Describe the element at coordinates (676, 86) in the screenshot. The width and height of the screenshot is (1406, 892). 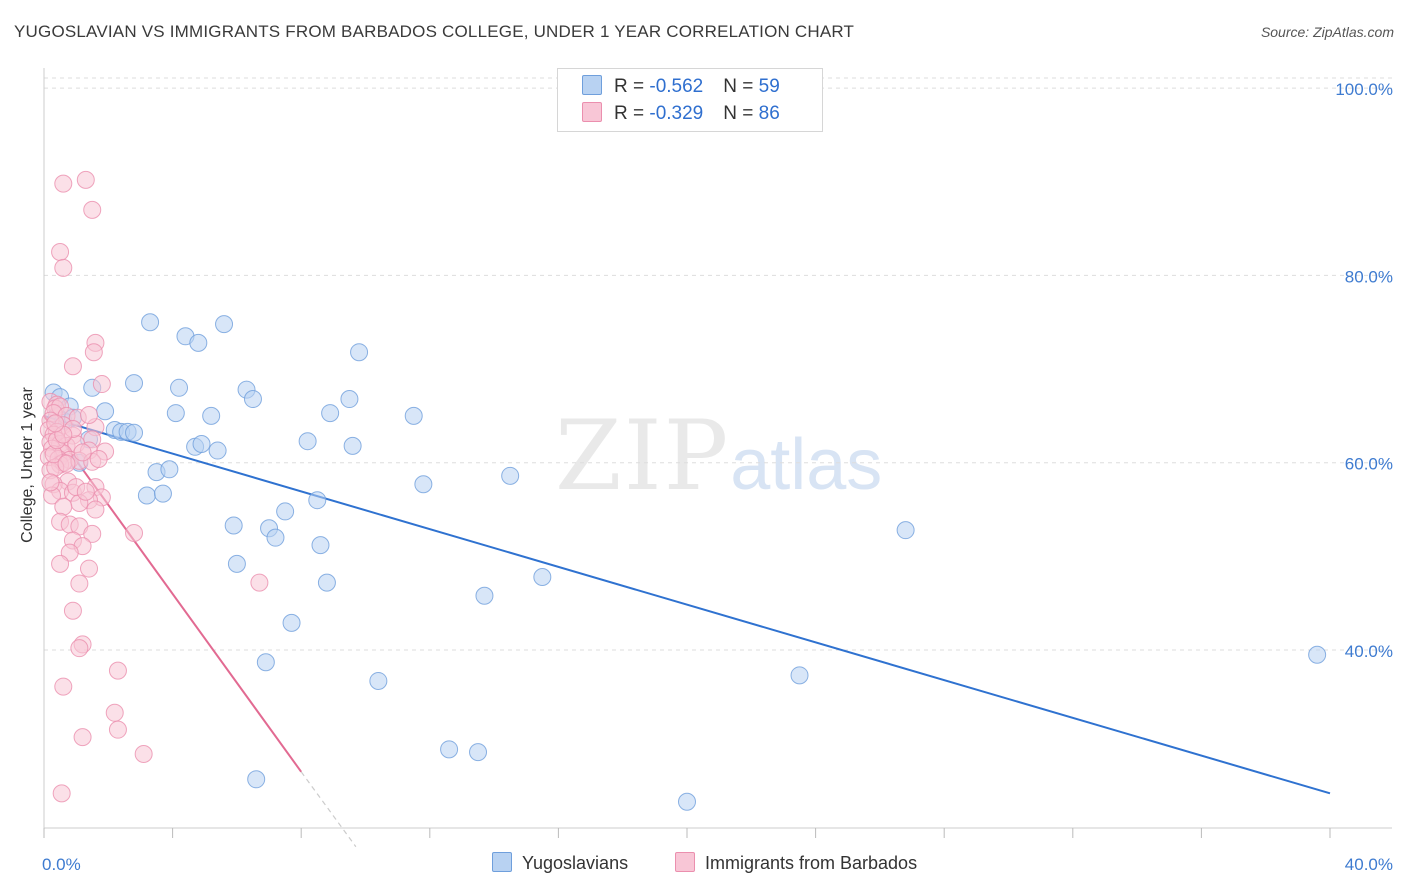
I see `legend-r-value: -0.562` at that location.